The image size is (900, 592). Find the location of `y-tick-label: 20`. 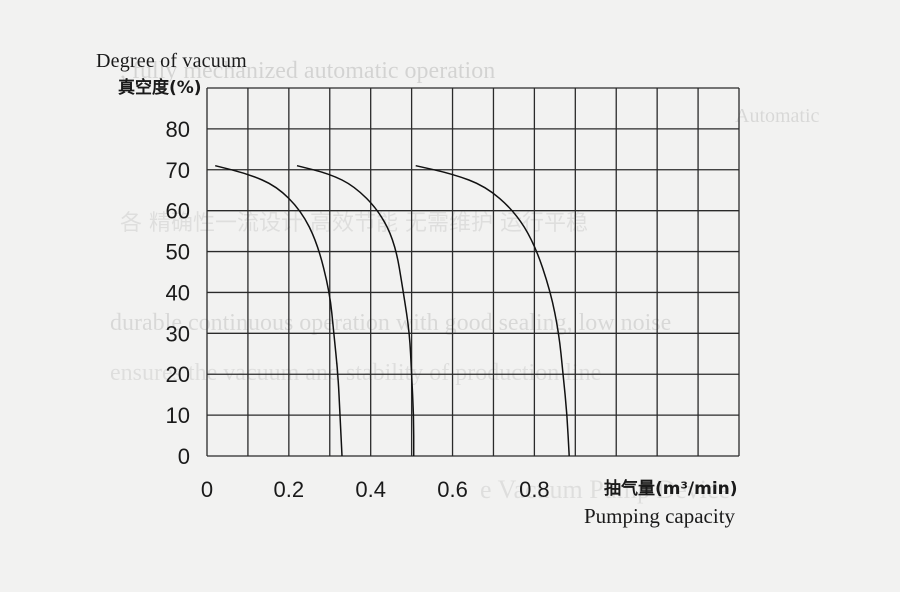

y-tick-label: 20 is located at coordinates (178, 374).